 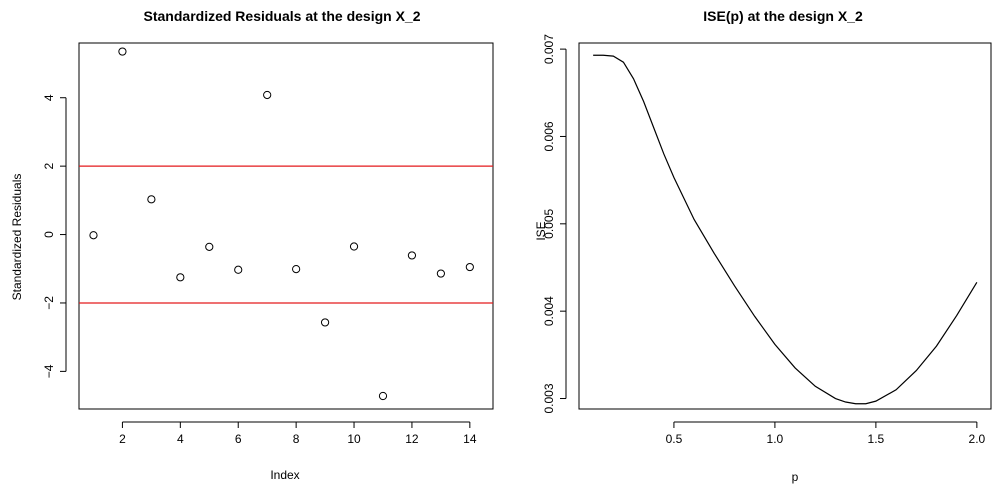 I want to click on y-tick-label: −2, so click(x=49, y=303).